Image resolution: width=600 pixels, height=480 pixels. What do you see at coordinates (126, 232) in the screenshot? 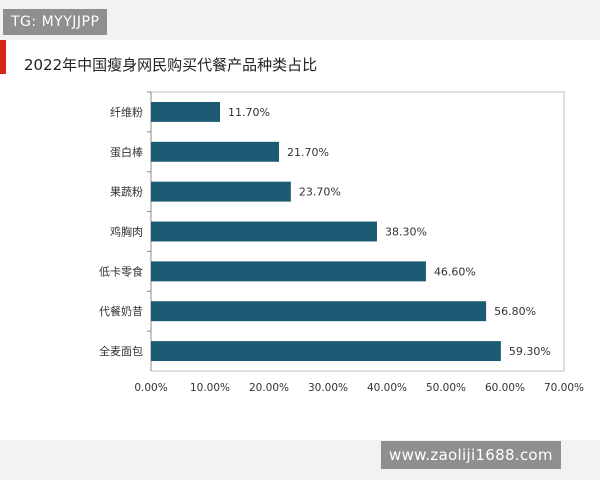
I see `category-label: 鸡胸肉` at bounding box center [126, 232].